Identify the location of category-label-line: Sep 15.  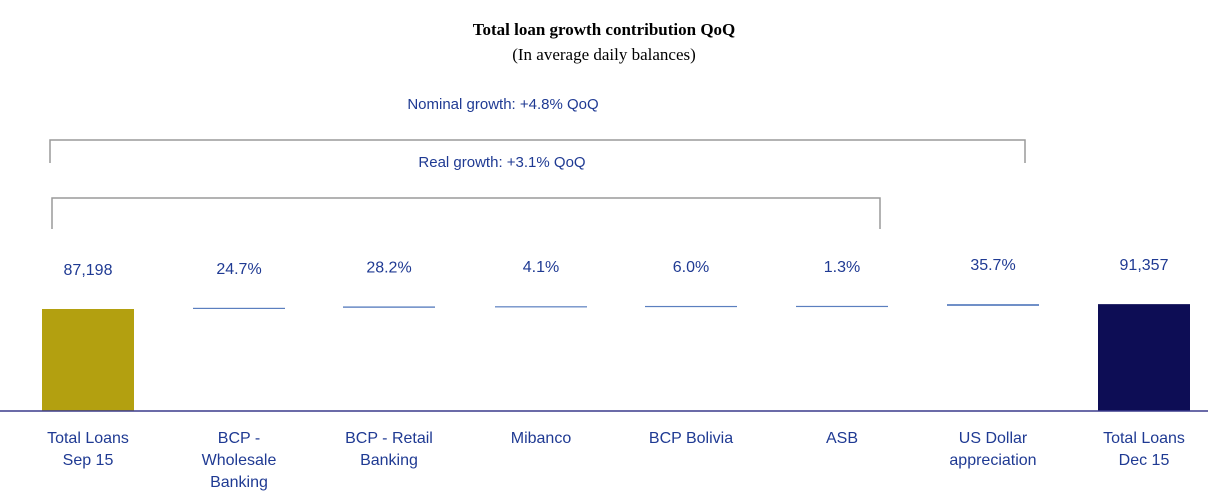
(88, 460).